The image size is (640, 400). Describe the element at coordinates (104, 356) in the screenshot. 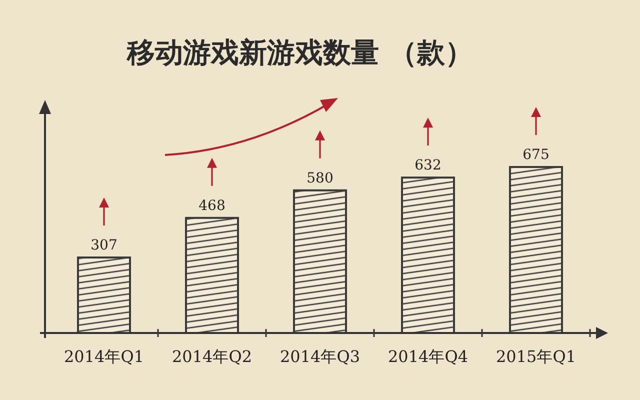

I see `x-tick-label: 2014年Q1` at that location.